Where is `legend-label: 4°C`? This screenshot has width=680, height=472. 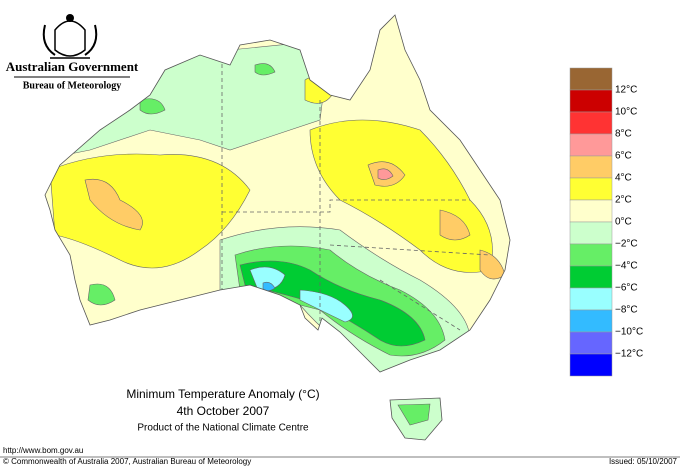 legend-label: 4°C is located at coordinates (623, 178).